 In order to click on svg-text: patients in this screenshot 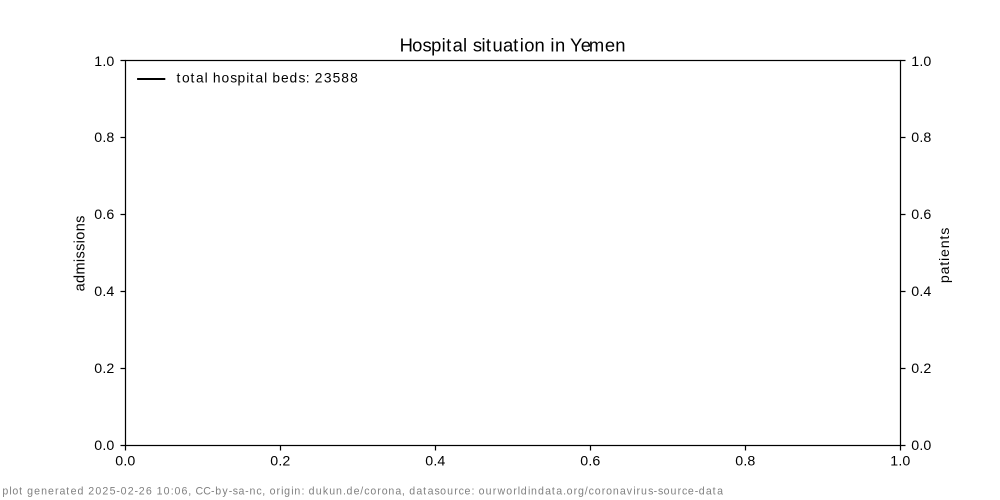, I will do `click(945, 255)`.